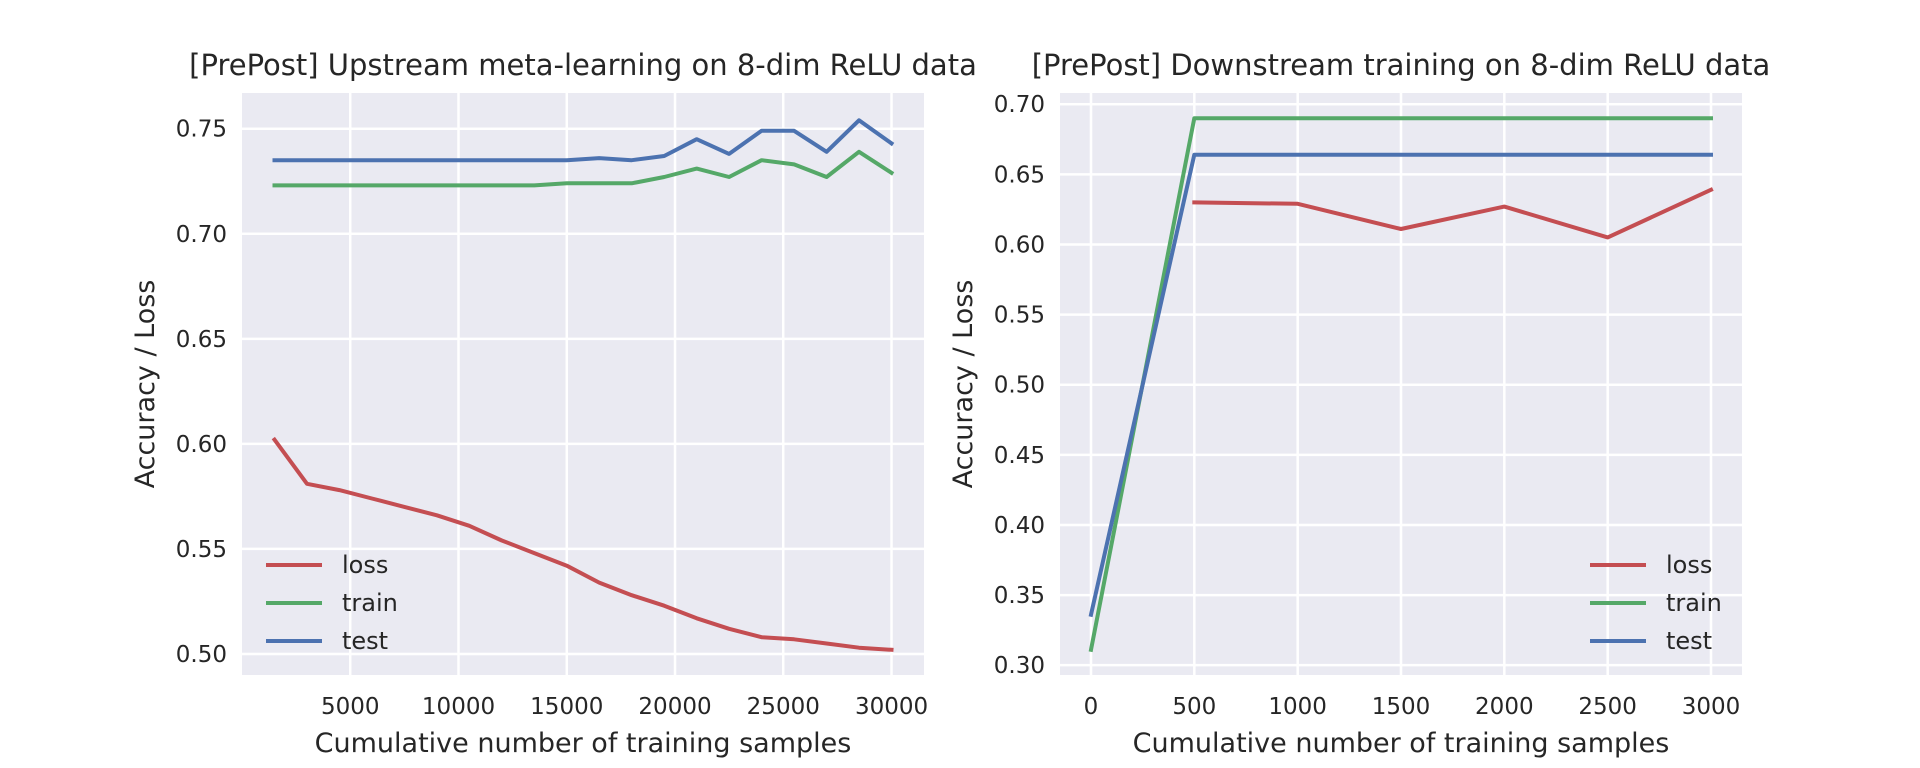  Describe the element at coordinates (1453, 213) in the screenshot. I see `downstream-series-loss-line` at that location.